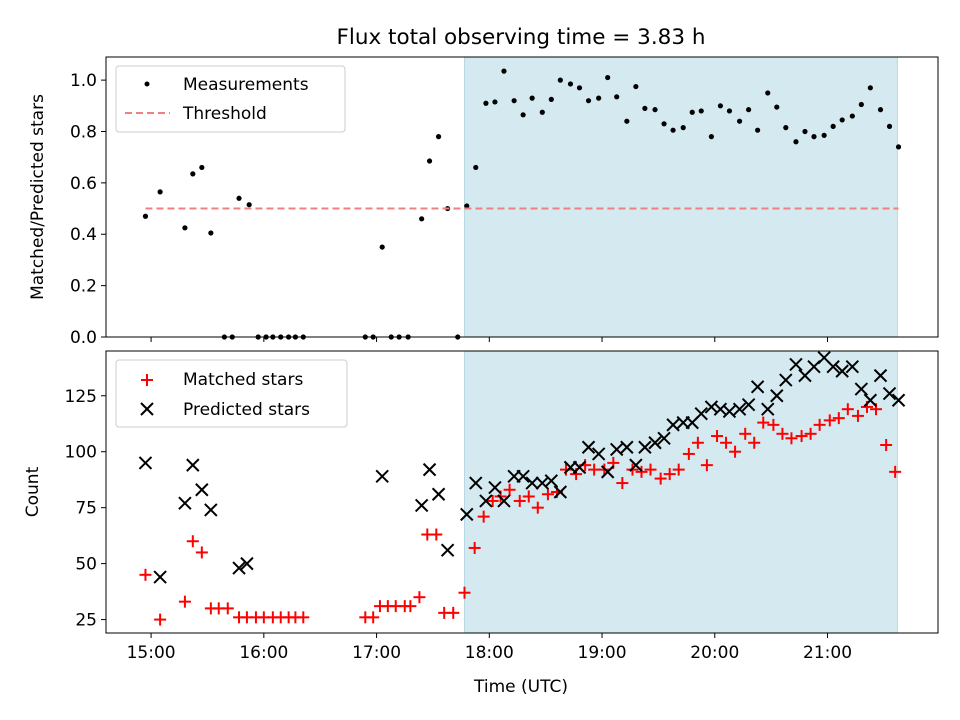  I want to click on legend-predicted-label: Predicted stars, so click(246, 410).